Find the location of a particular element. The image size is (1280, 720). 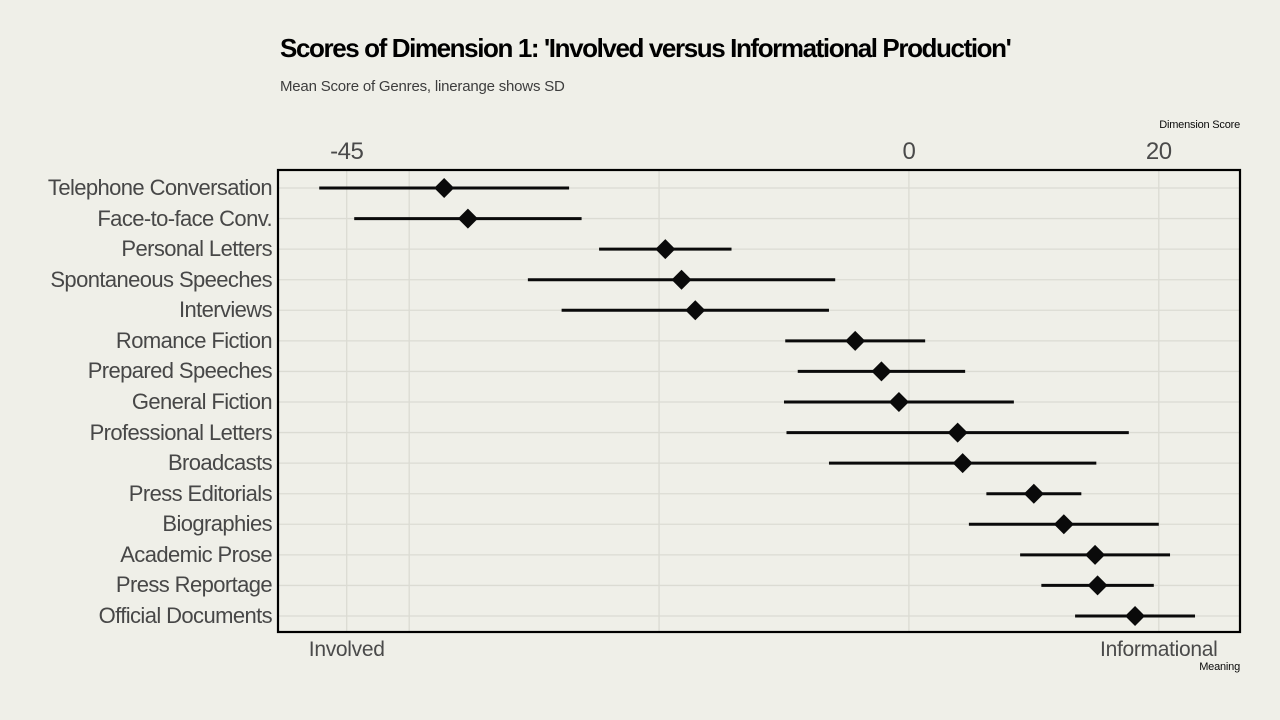

x-tick-label-bottom: Involved is located at coordinates (346, 649).